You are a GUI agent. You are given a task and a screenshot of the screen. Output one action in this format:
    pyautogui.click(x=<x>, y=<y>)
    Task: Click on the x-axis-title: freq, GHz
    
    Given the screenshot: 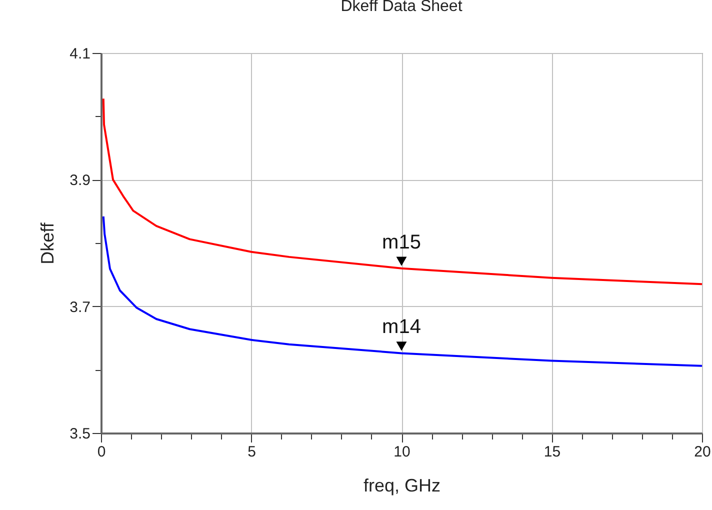 What is the action you would take?
    pyautogui.click(x=402, y=486)
    